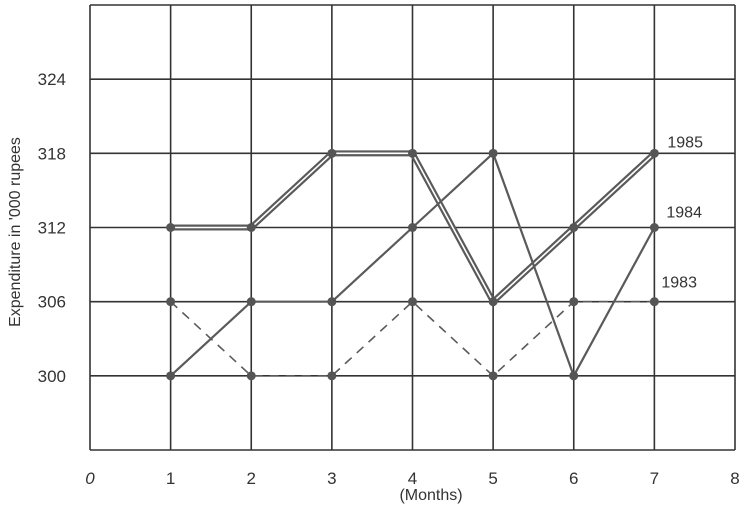 The width and height of the screenshot is (745, 513). Describe the element at coordinates (52, 302) in the screenshot. I see `y-tick-label: 306` at that location.